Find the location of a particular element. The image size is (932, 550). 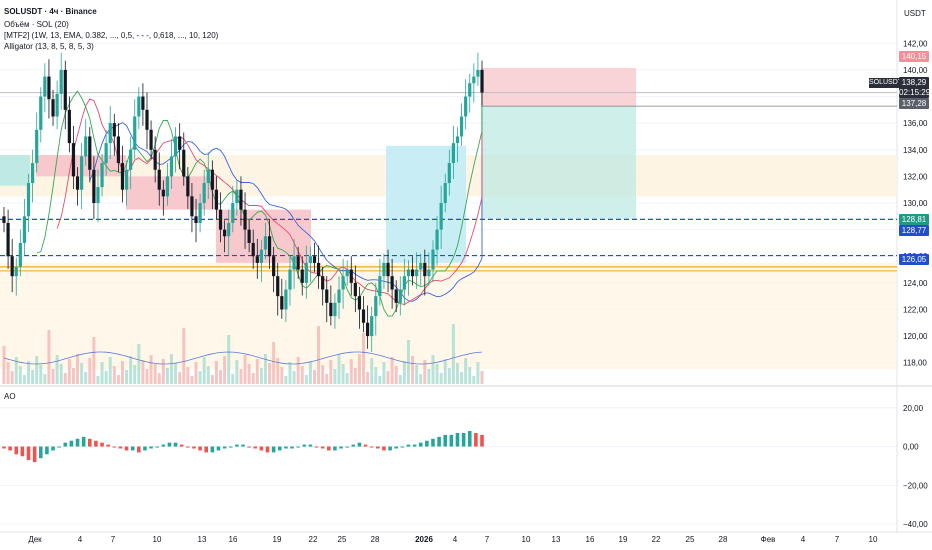

legend-symbol: SOLUSDT · 4ч · Binance is located at coordinates (50, 11).